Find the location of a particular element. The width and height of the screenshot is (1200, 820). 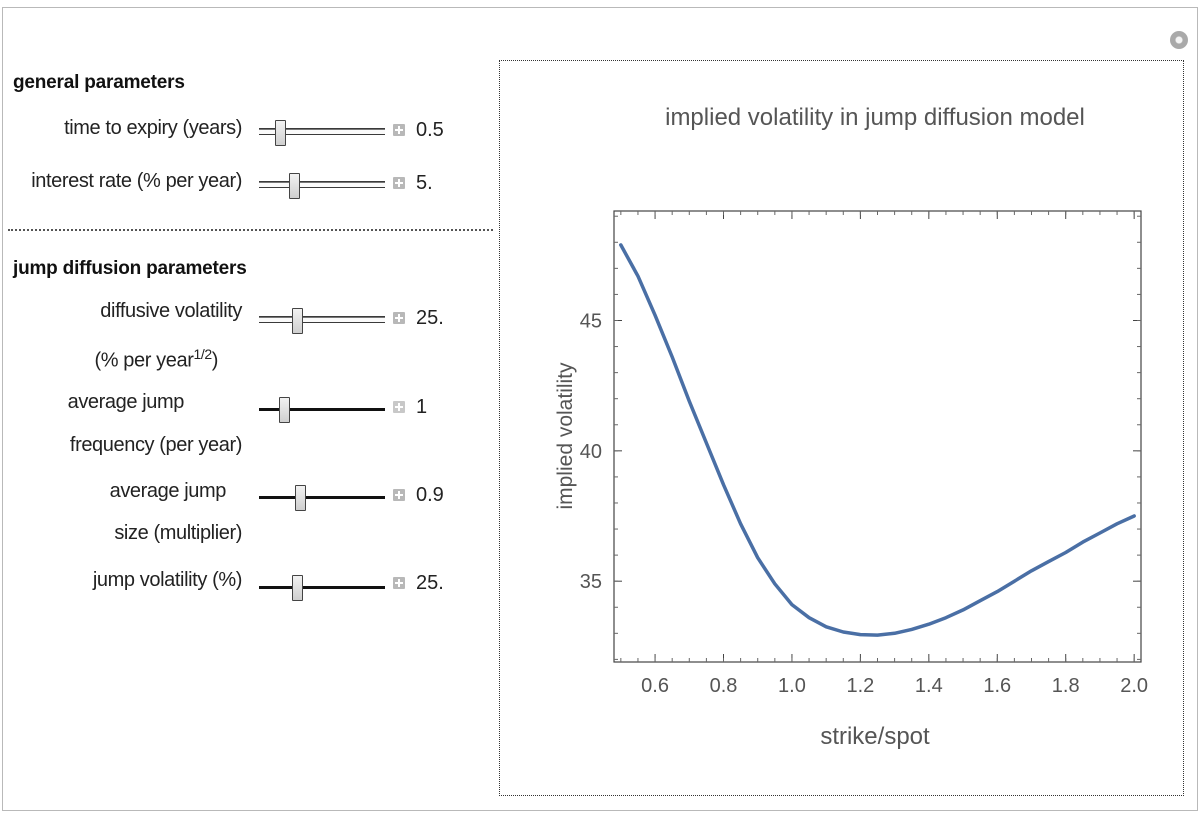

y-tick-label: 45 is located at coordinates (591, 321).